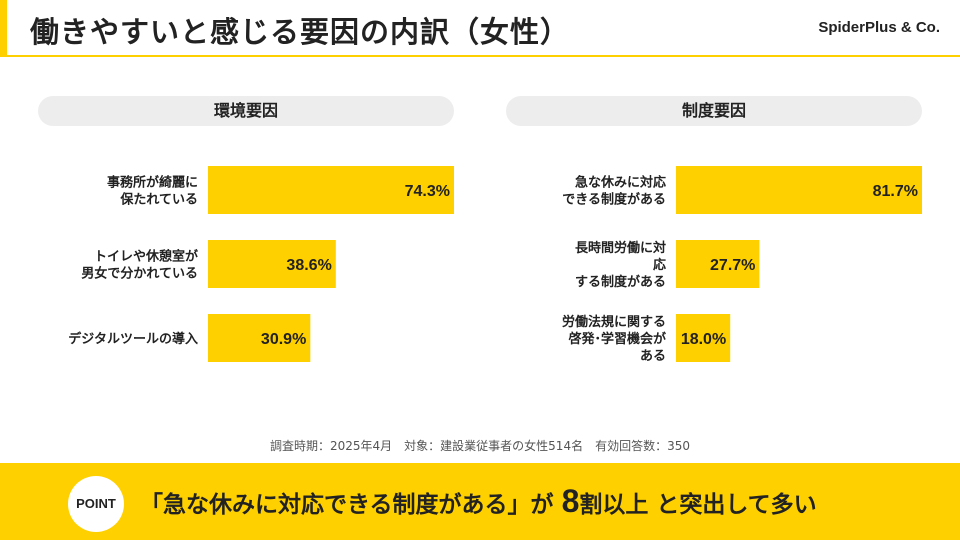 The image size is (960, 540). What do you see at coordinates (698, 505) in the screenshot?
I see `point-text-after: 割以上 と突出して多い` at bounding box center [698, 505].